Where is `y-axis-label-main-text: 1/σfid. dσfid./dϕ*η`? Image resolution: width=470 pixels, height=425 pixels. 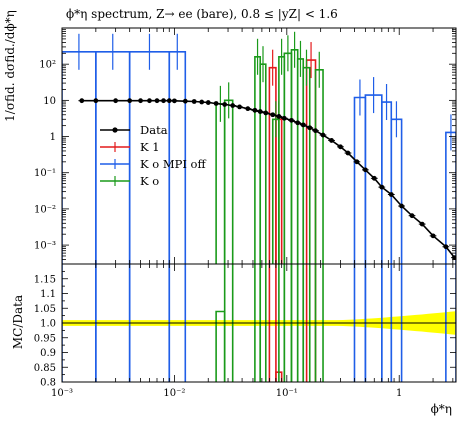 y-axis-label-main-text: 1/σfid. dσfid./dϕ*η is located at coordinates (10, 66).